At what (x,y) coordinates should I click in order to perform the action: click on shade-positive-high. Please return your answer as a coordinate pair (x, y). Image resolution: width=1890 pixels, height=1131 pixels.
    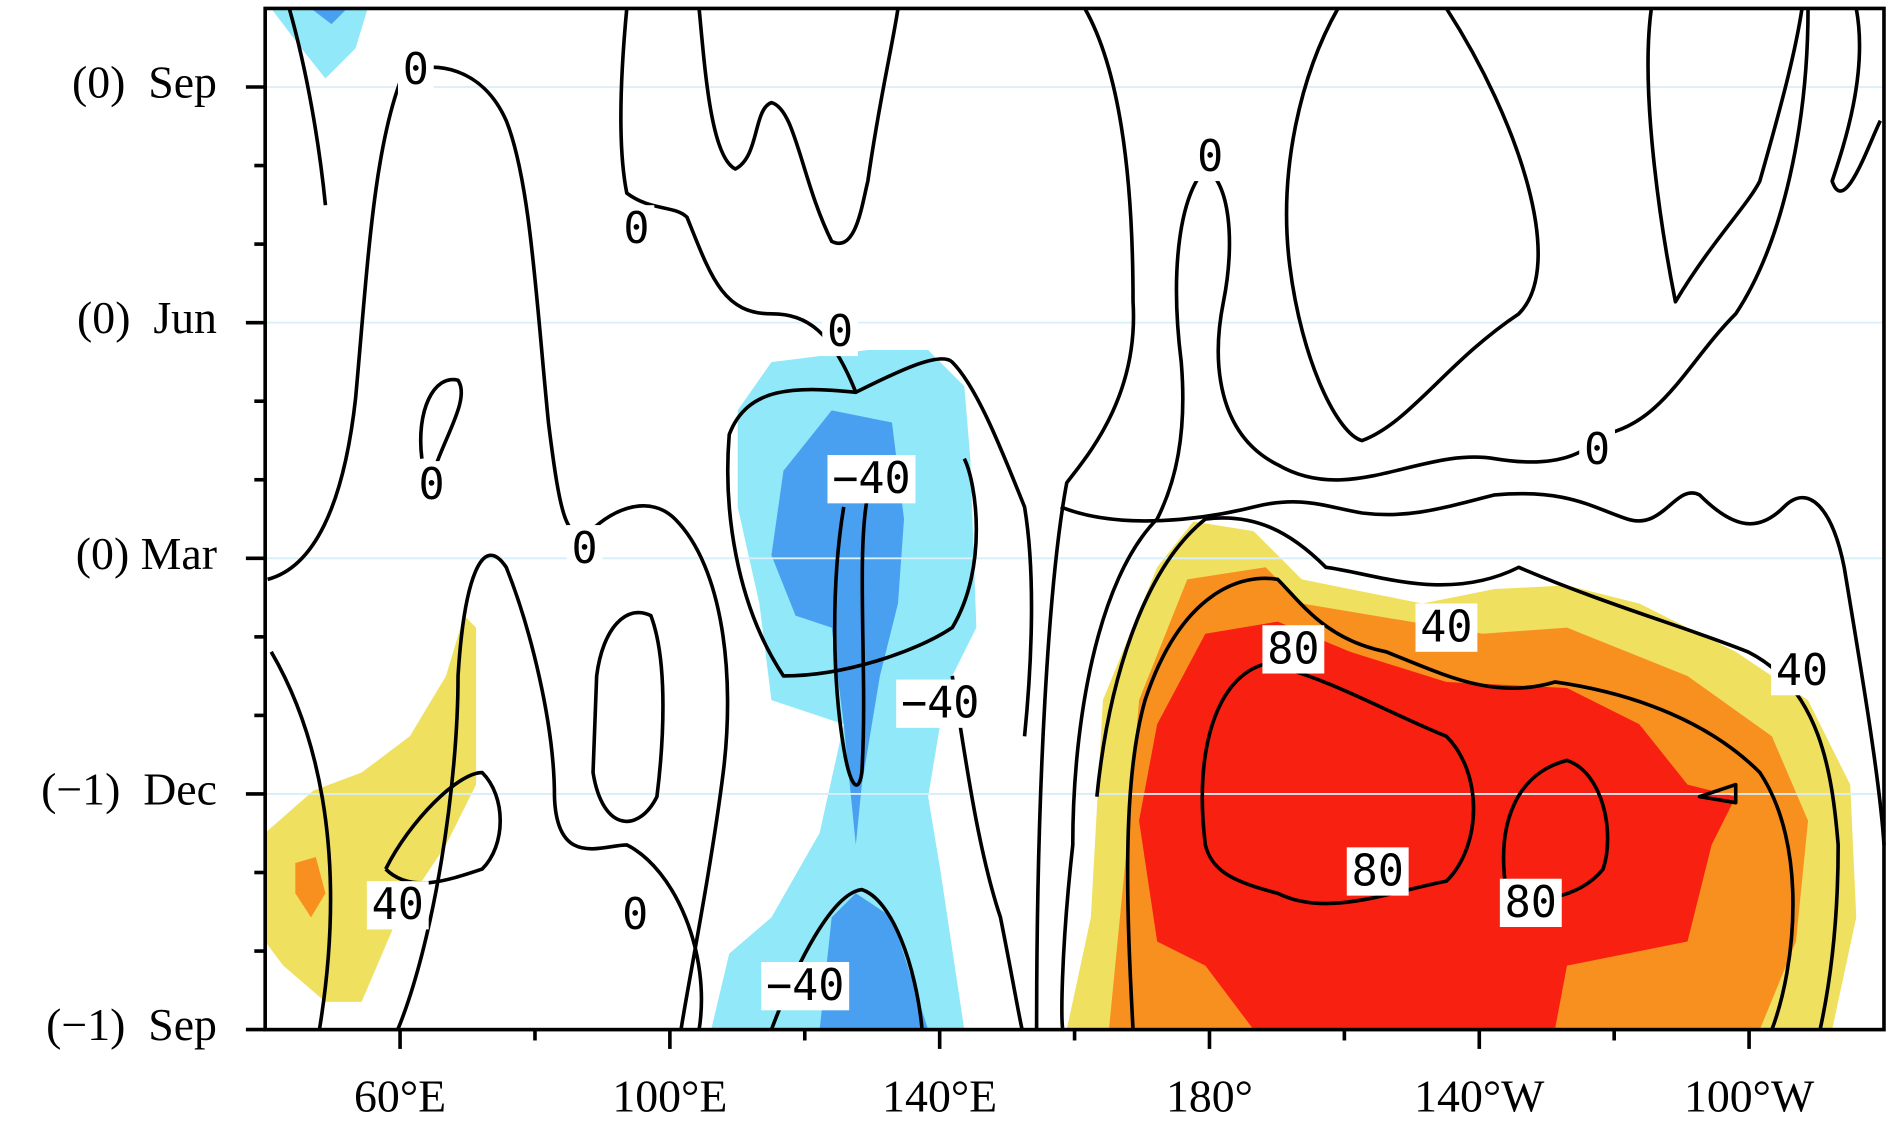
    Looking at the image, I should click on (1437, 825).